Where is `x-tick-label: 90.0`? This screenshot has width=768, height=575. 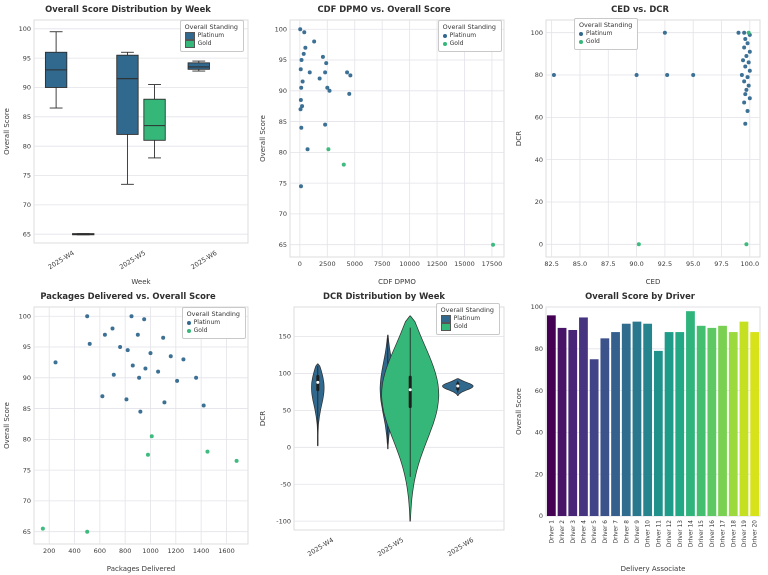 x-tick-label: 90.0 is located at coordinates (636, 264).